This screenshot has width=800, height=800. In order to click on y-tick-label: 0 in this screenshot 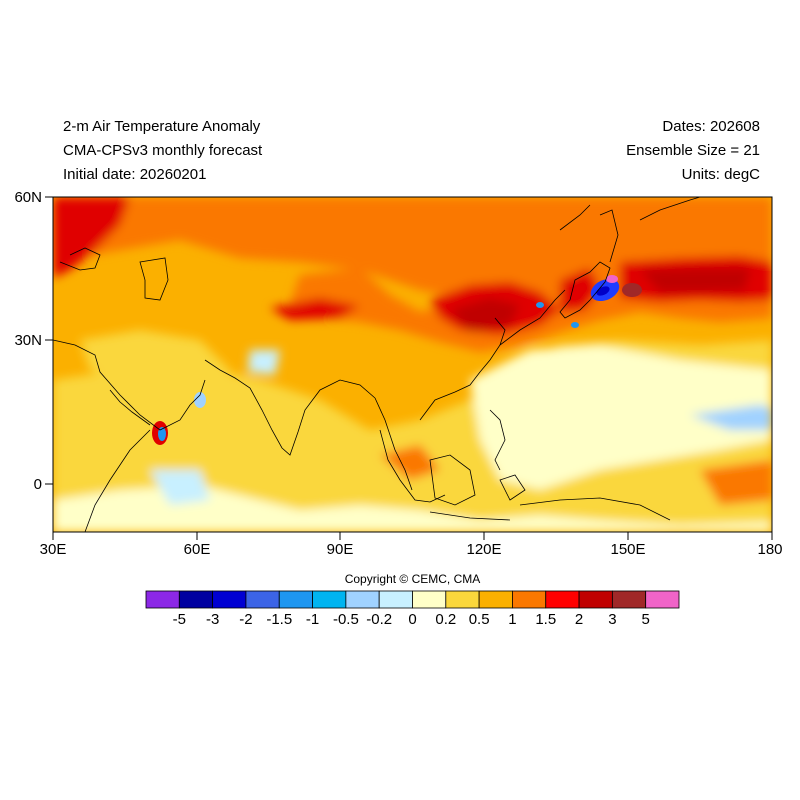, I will do `click(37, 484)`.